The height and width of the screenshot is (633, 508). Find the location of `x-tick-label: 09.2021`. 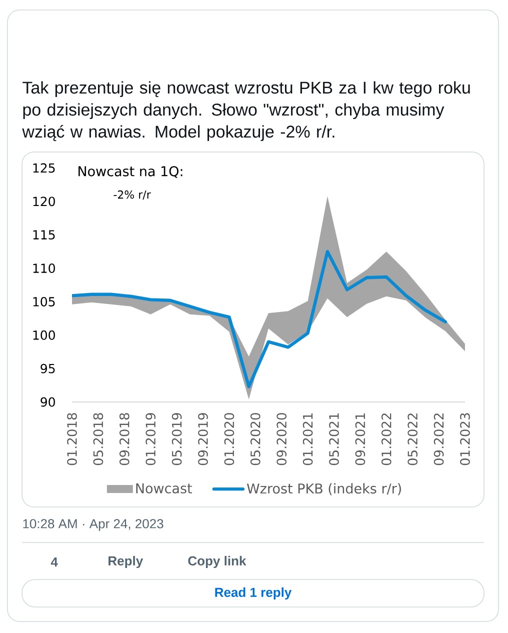

x-tick-label: 09.2021 is located at coordinates (360, 439).